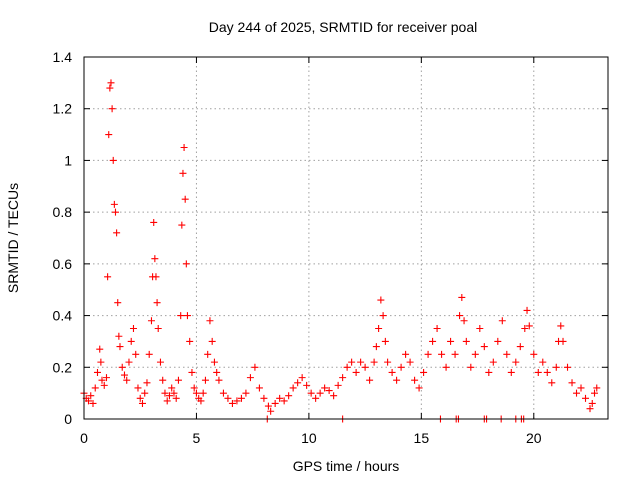  I want to click on y-axis-label: SRMTID / TECUs, so click(13, 238).